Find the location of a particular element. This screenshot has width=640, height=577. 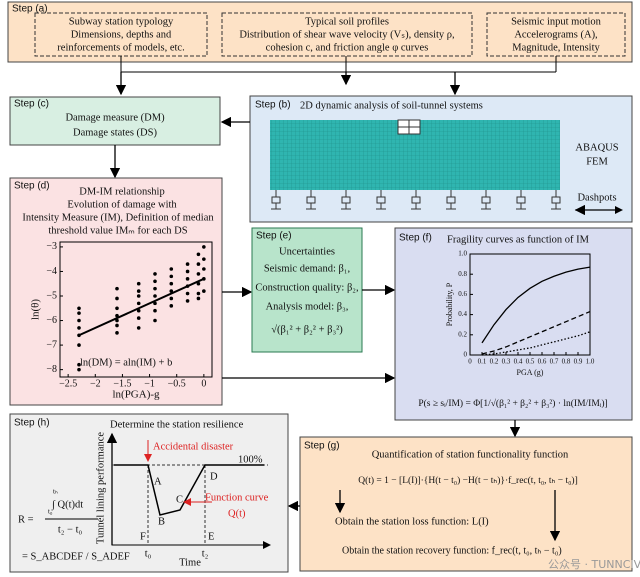

y-tick-label: 0.4 is located at coordinates (462, 314).